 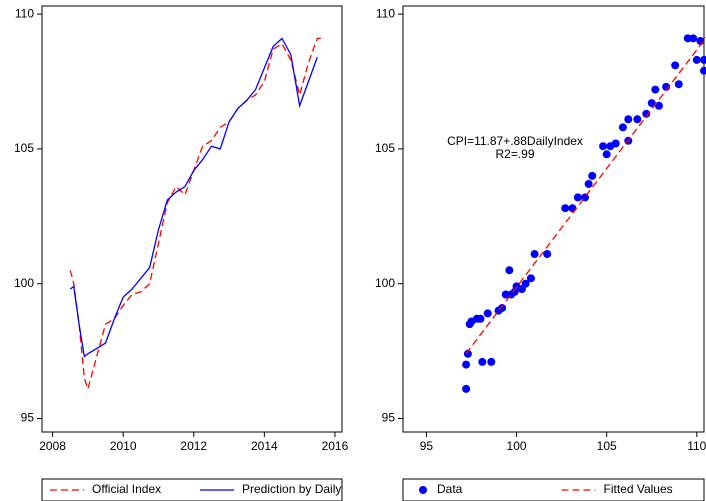 What do you see at coordinates (515, 141) in the screenshot?
I see `annotation: CPI=11.87+.88DailyIndex` at bounding box center [515, 141].